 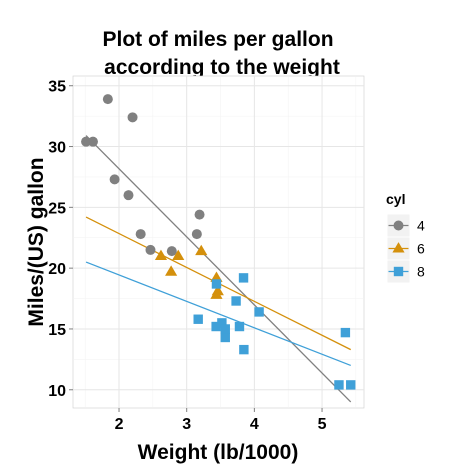 What do you see at coordinates (57, 208) in the screenshot?
I see `y-tick-label: 25` at bounding box center [57, 208].